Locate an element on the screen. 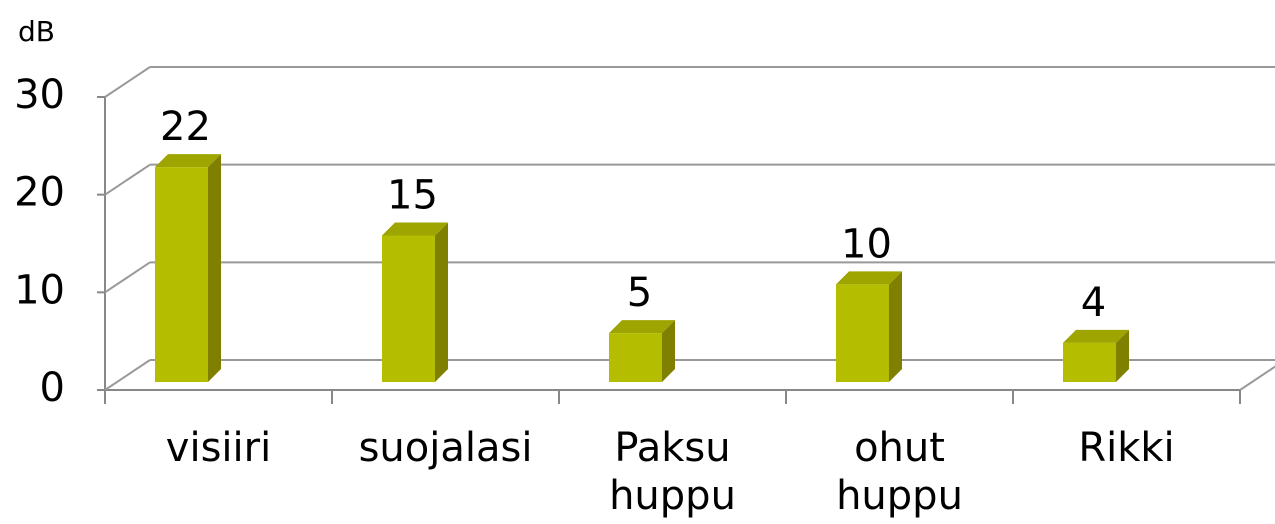  y-tick-label: 30 is located at coordinates (39, 95).